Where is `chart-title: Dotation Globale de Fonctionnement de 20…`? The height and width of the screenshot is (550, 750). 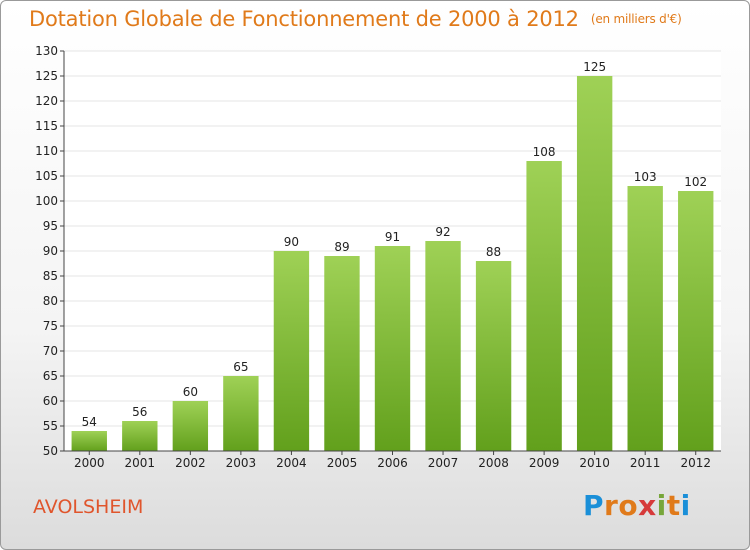
chart-title: Dotation Globale de Fonctionnement de 20… is located at coordinates (355, 19).